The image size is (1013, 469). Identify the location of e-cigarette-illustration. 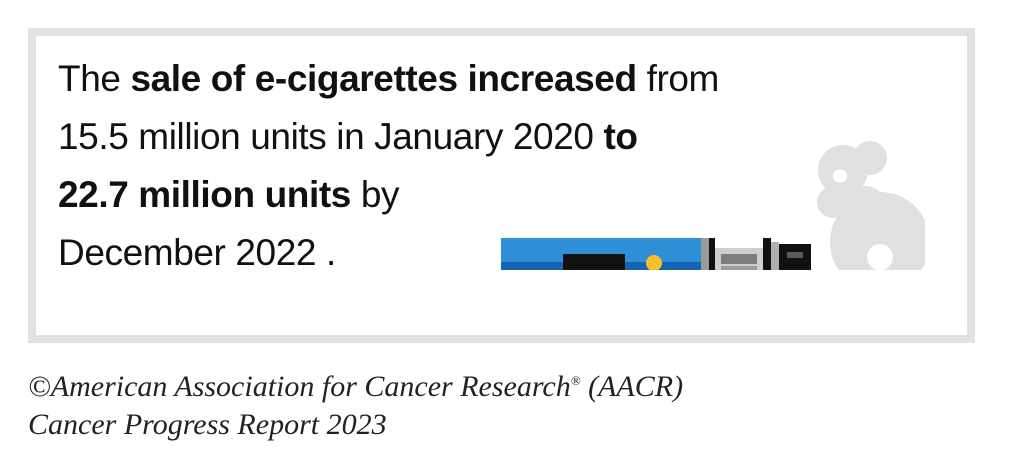
(695, 200).